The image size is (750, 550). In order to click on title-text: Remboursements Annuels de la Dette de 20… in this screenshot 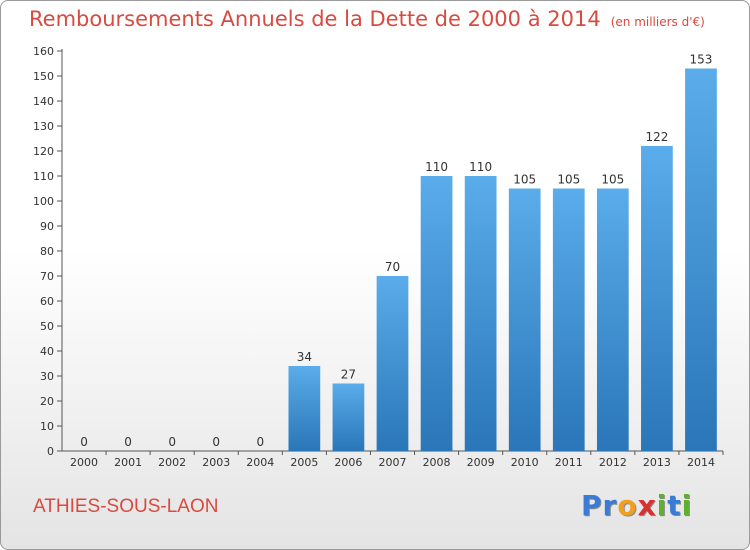, I will do `click(315, 19)`.